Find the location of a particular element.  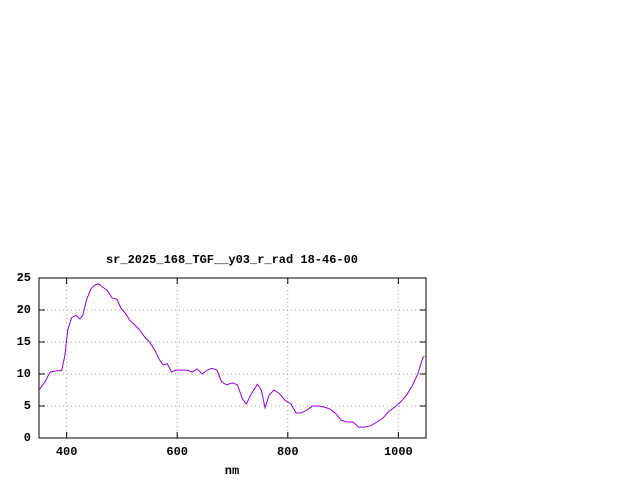

x-tick-label: 600 is located at coordinates (177, 452).